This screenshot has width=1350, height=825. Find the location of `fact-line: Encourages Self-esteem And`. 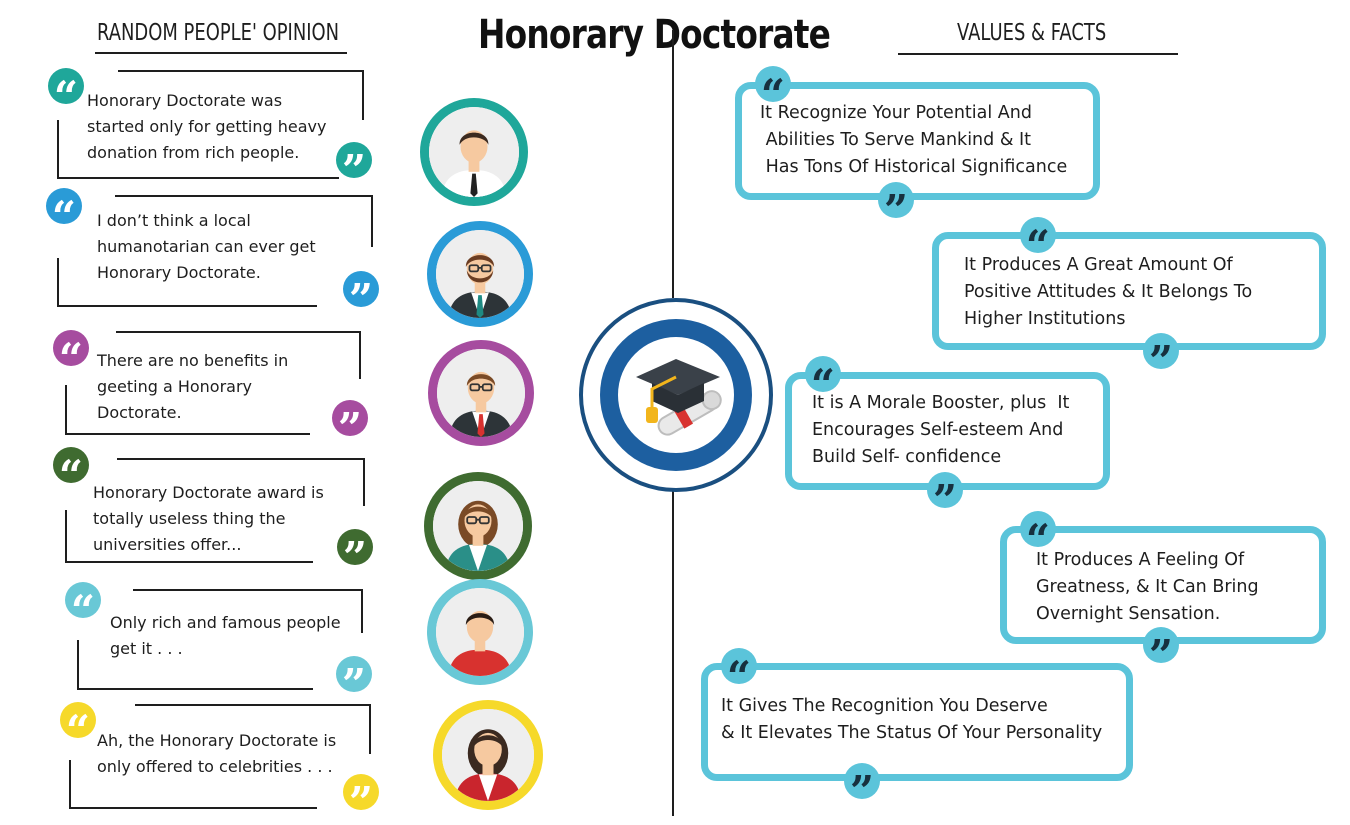

fact-line: Encourages Self-esteem And is located at coordinates (938, 430).